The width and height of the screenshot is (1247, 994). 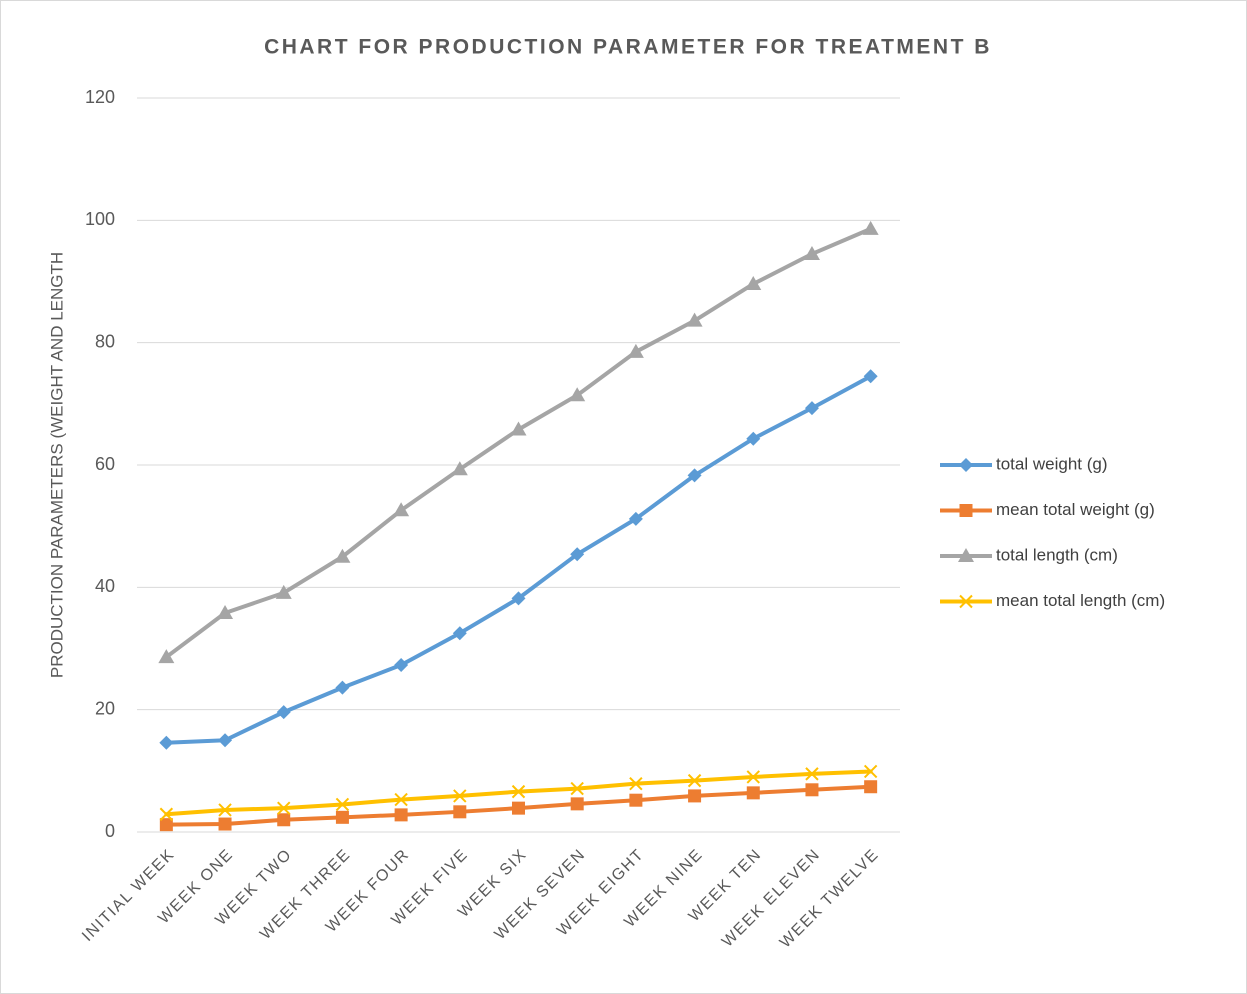 I want to click on y-tick-label: 60, so click(x=105, y=464).